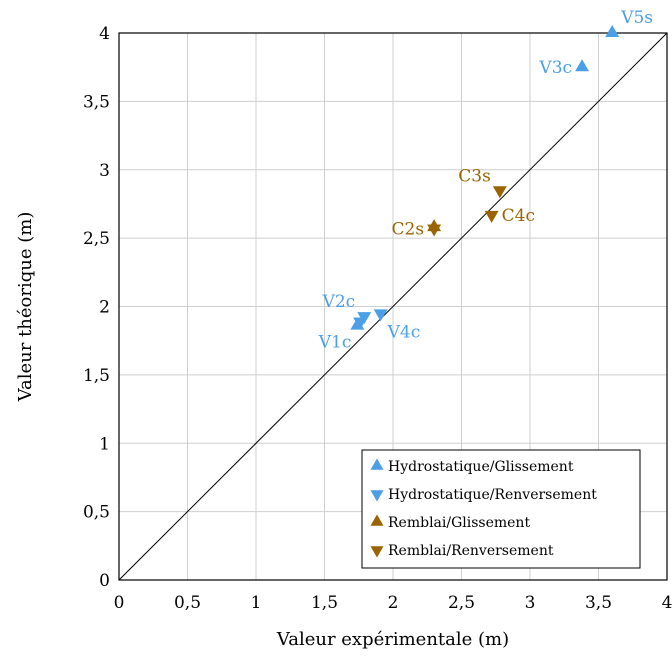 This screenshot has height=656, width=672. Describe the element at coordinates (324, 603) in the screenshot. I see `x-tick-label: 1,5` at that location.